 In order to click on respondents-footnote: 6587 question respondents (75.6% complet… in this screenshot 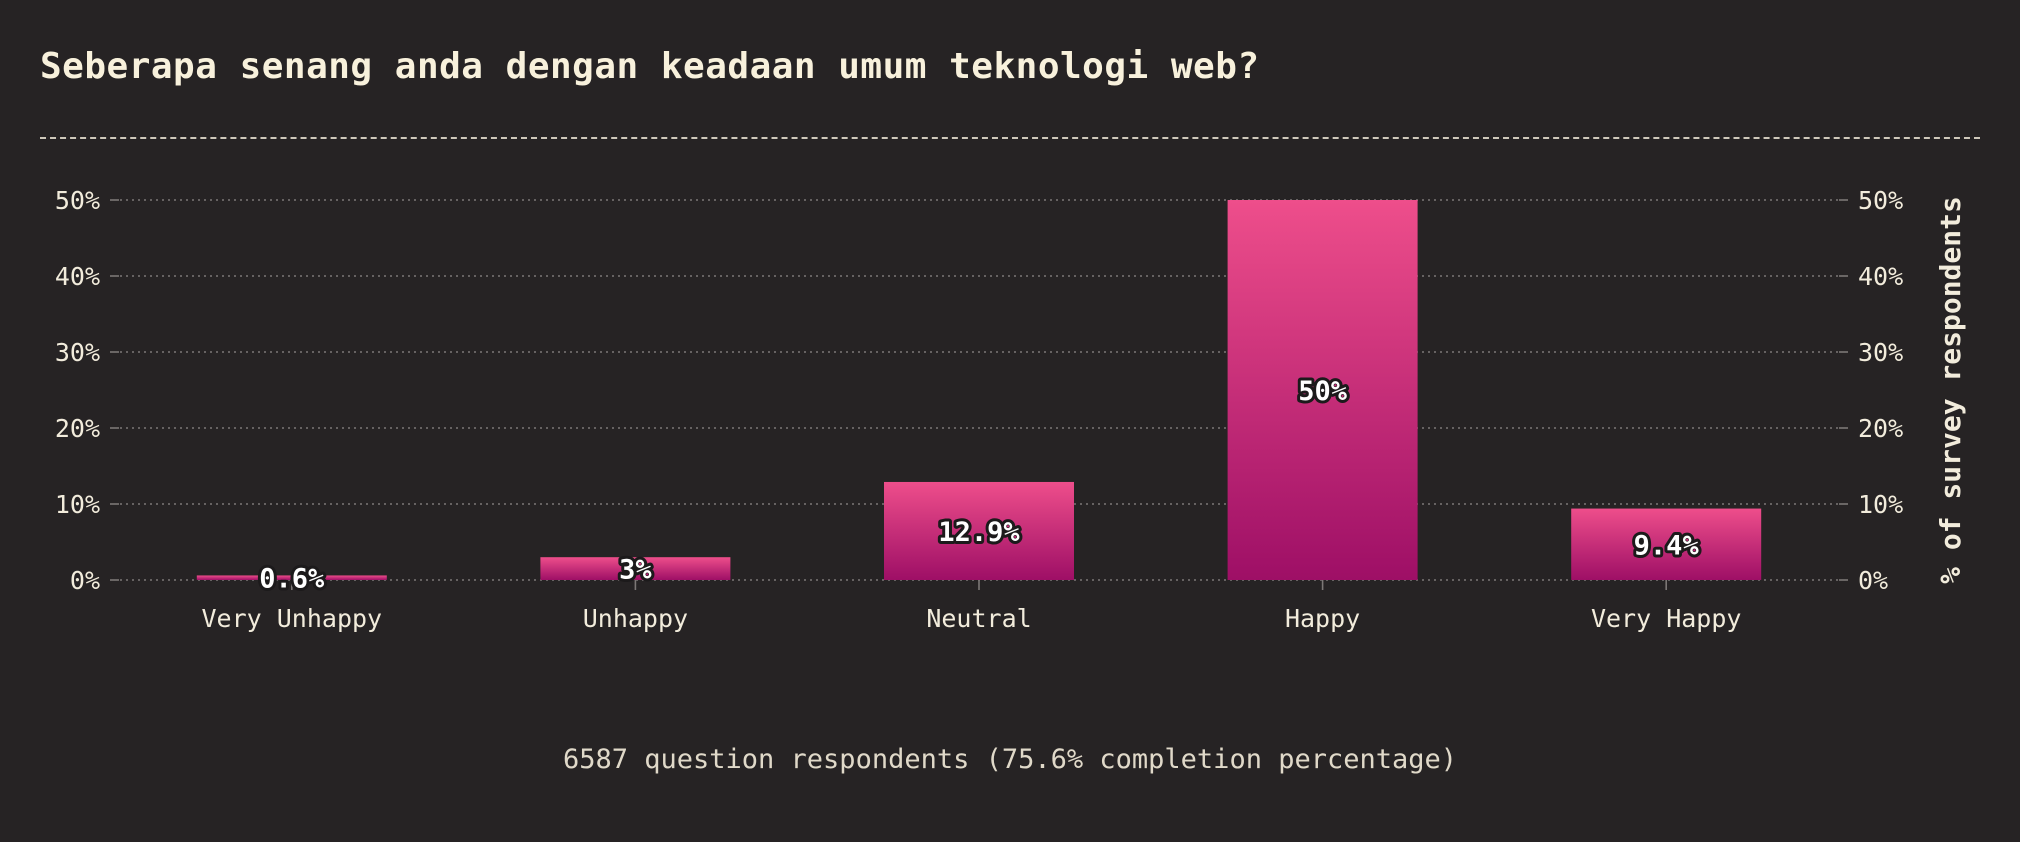, I will do `click(1010, 759)`.